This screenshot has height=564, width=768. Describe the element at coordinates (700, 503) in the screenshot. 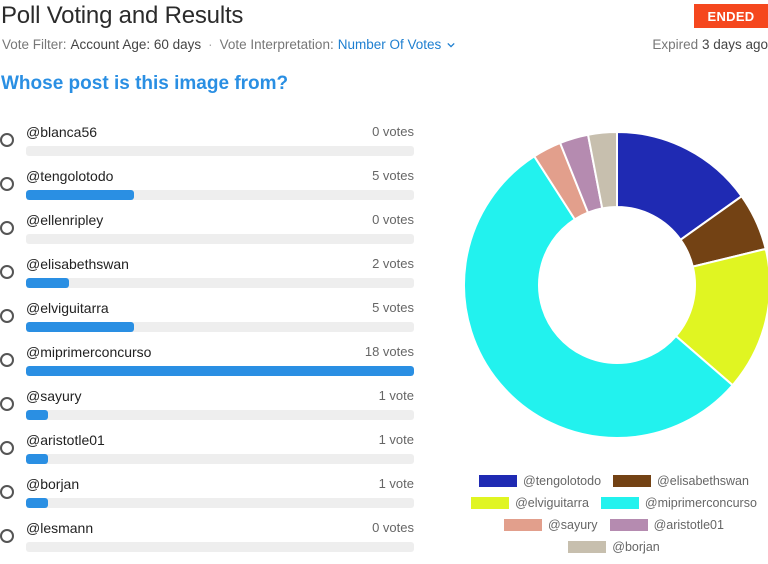

I see `legend-label: @miprimerconcurso` at that location.